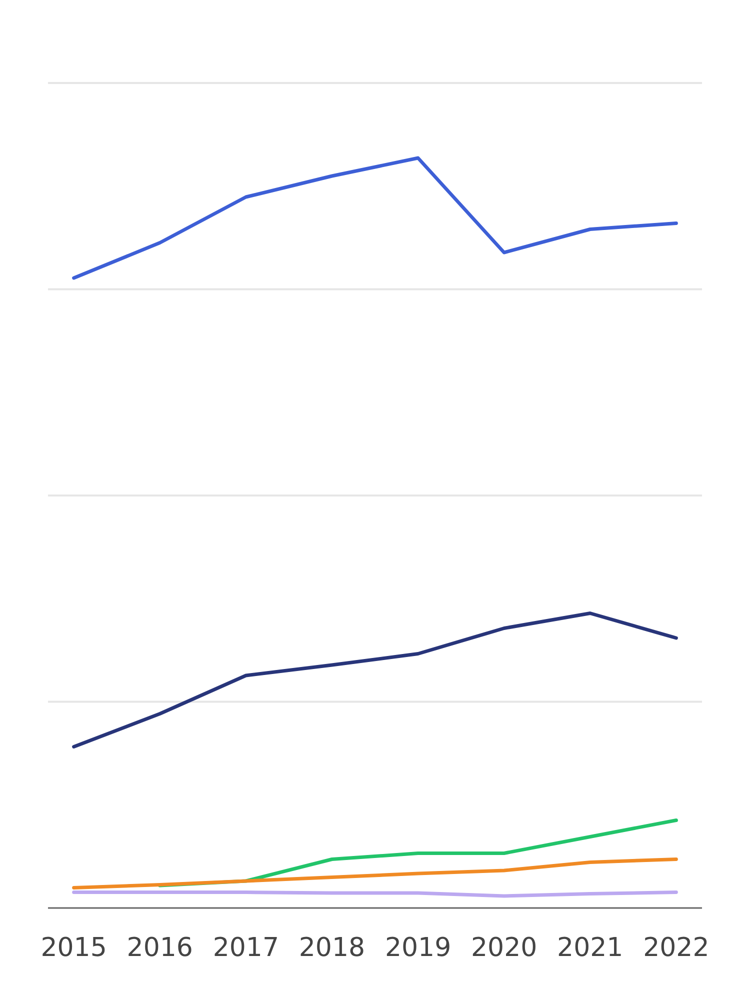  Describe the element at coordinates (73, 948) in the screenshot. I see `x-tick-label: 2015` at that location.